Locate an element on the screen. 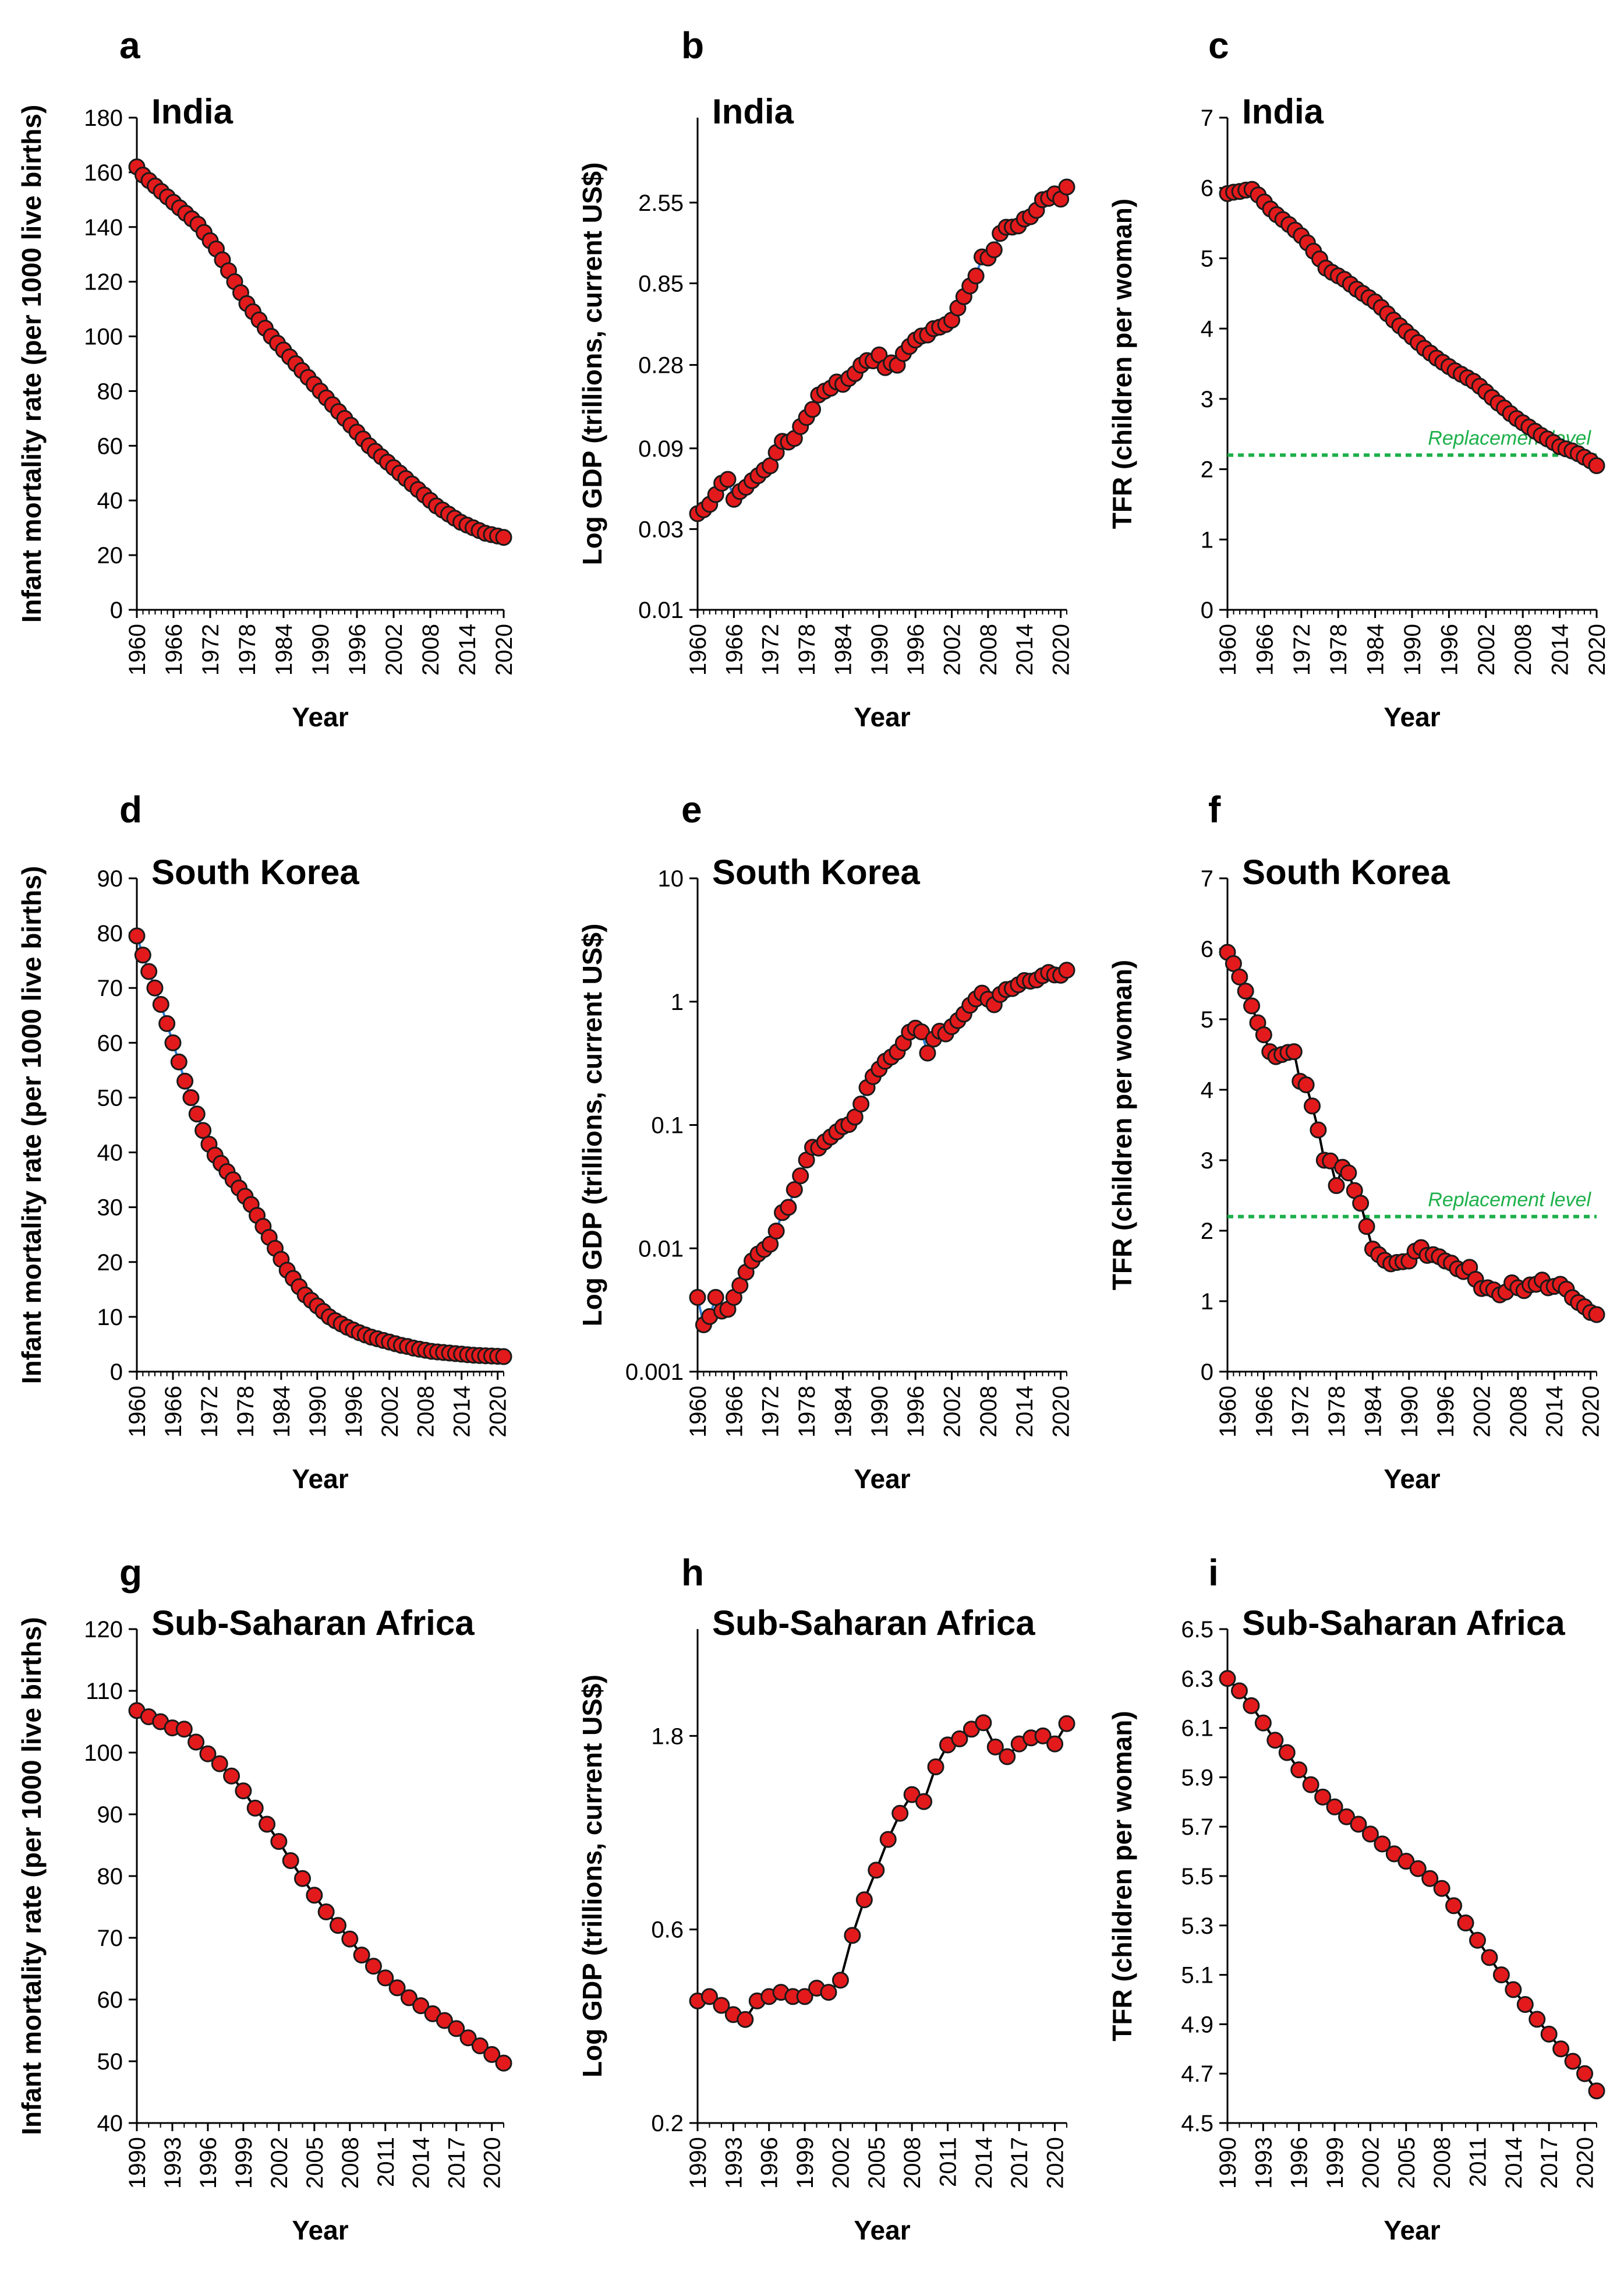 The width and height of the screenshot is (1624, 2296). y-tick-label: 0 is located at coordinates (1207, 1372).